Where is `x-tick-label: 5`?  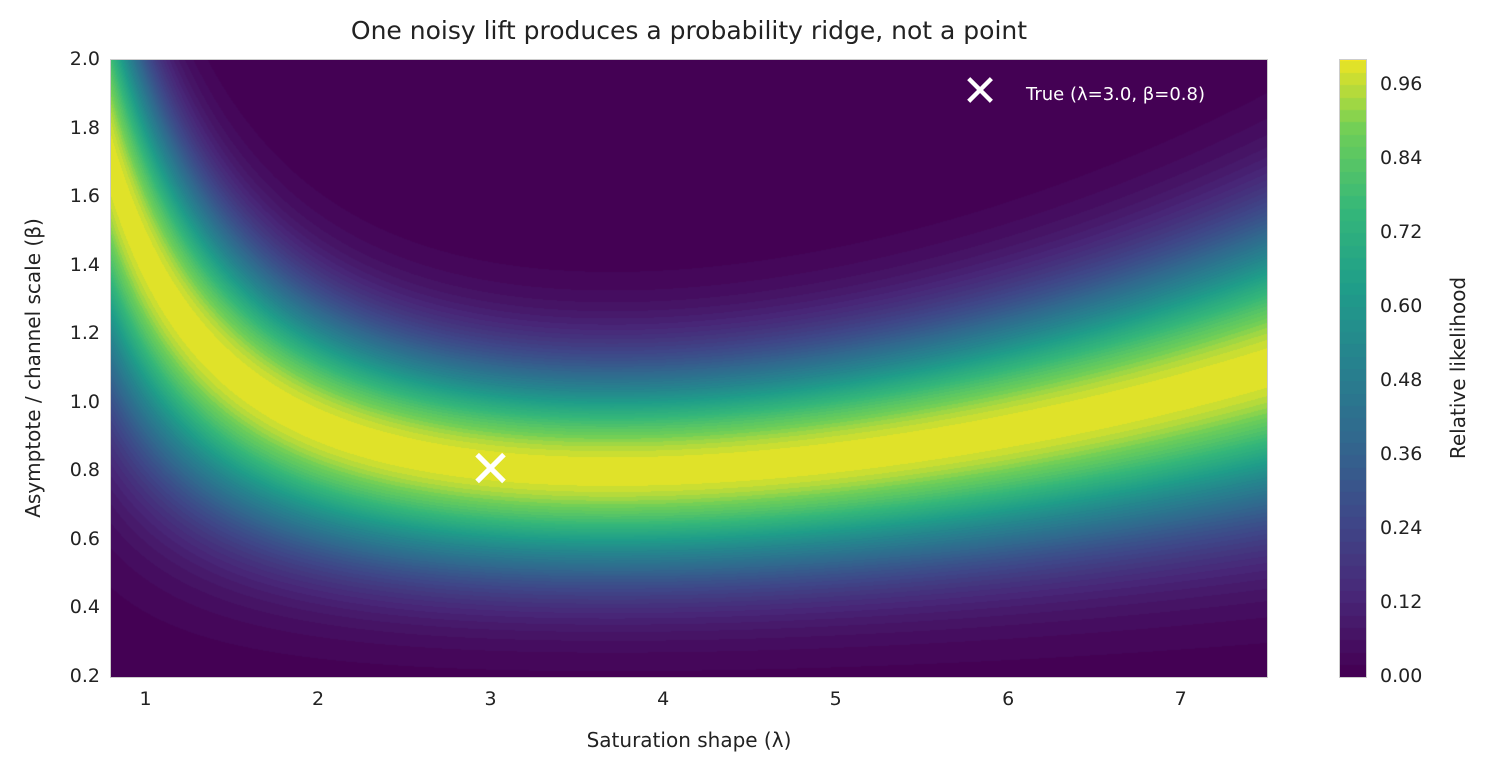 x-tick-label: 5 is located at coordinates (835, 699).